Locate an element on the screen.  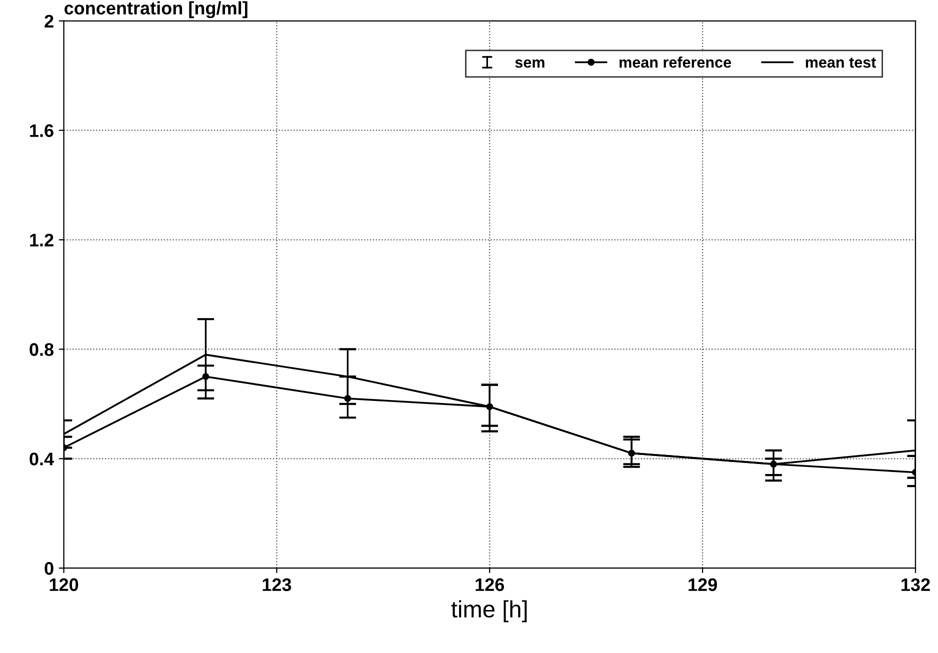
x-tick-label: 132 is located at coordinates (916, 585).